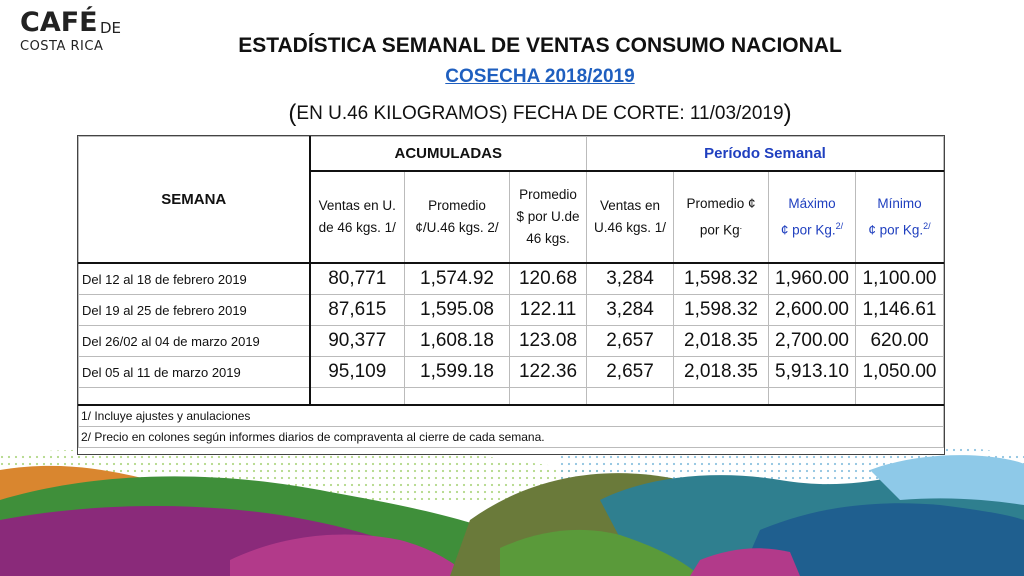  I want to click on table-cell: 90,377, so click(357, 341).